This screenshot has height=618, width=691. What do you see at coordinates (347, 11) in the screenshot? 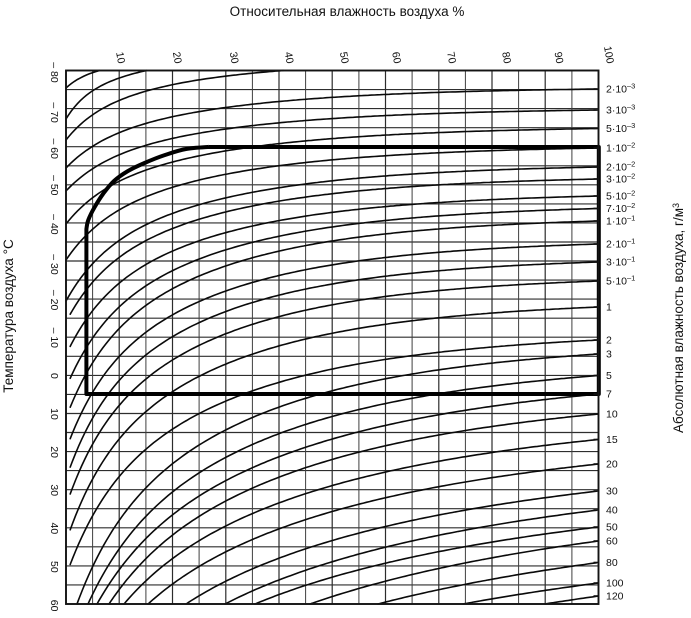
I see `svg-text:Относительная влажность воздух: Относительная влажность воздуха %` at bounding box center [347, 11].